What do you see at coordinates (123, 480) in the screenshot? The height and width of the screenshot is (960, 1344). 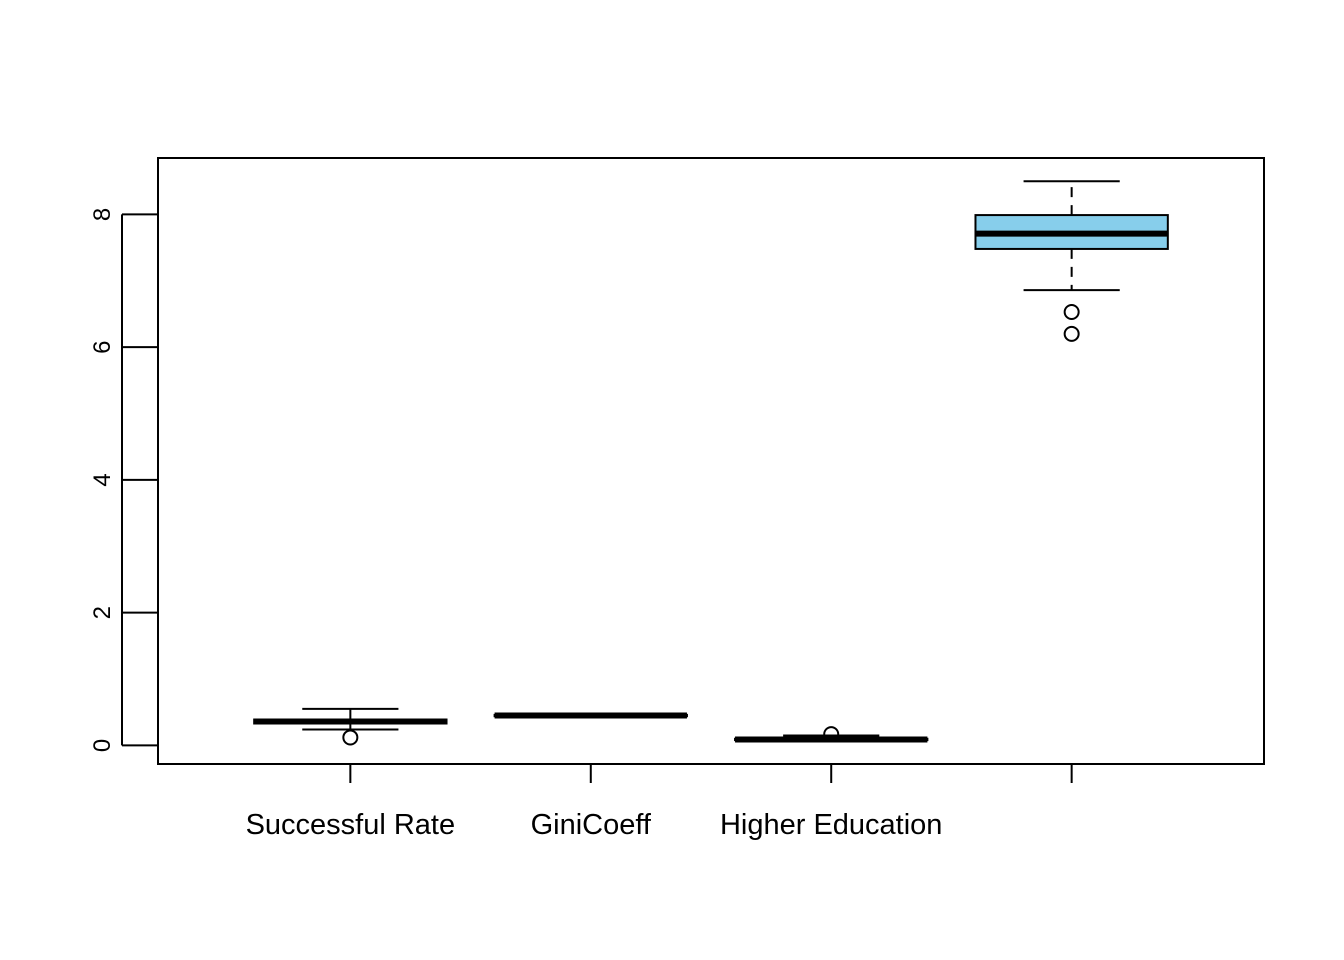 I see `y-axis: 0 2 4 6 8` at bounding box center [123, 480].